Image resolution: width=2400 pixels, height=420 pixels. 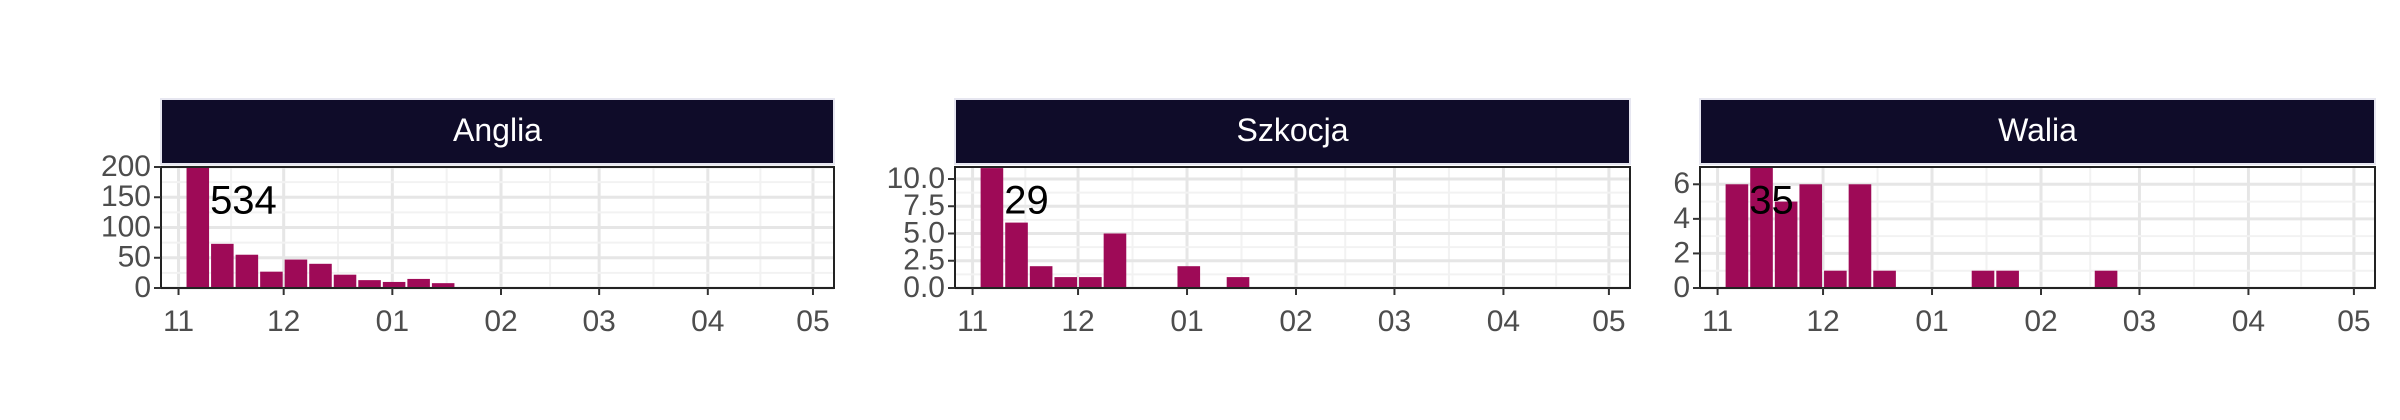 I want to click on y-tick-label: 6, so click(x=1681, y=183).